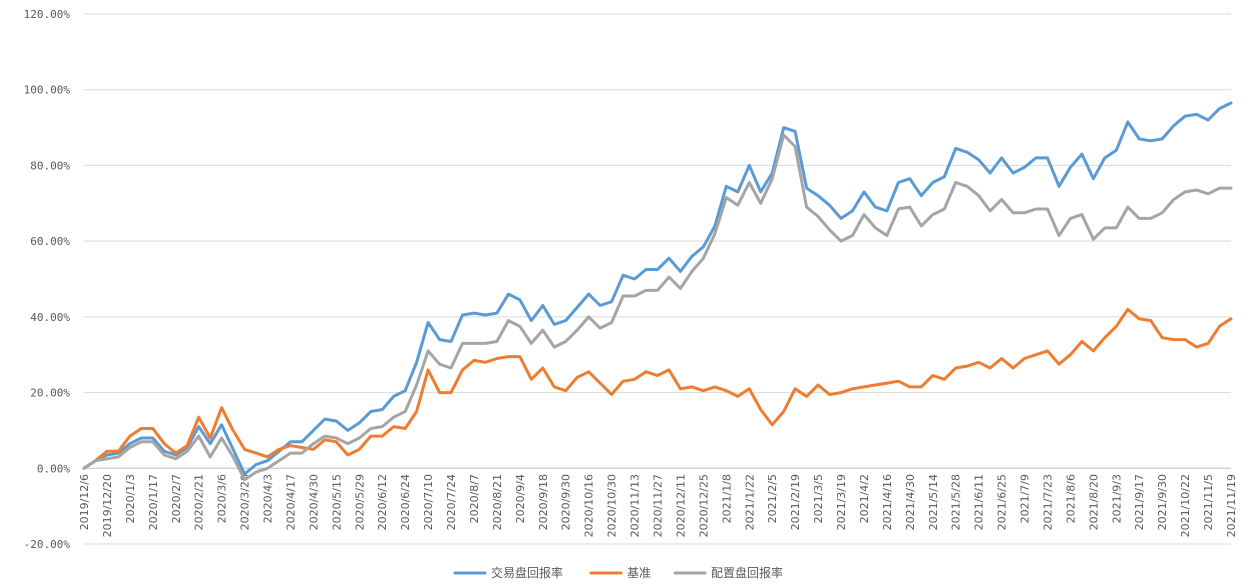 This screenshot has height=588, width=1251. I want to click on x-tick-label: 2020/9/4, so click(520, 498).